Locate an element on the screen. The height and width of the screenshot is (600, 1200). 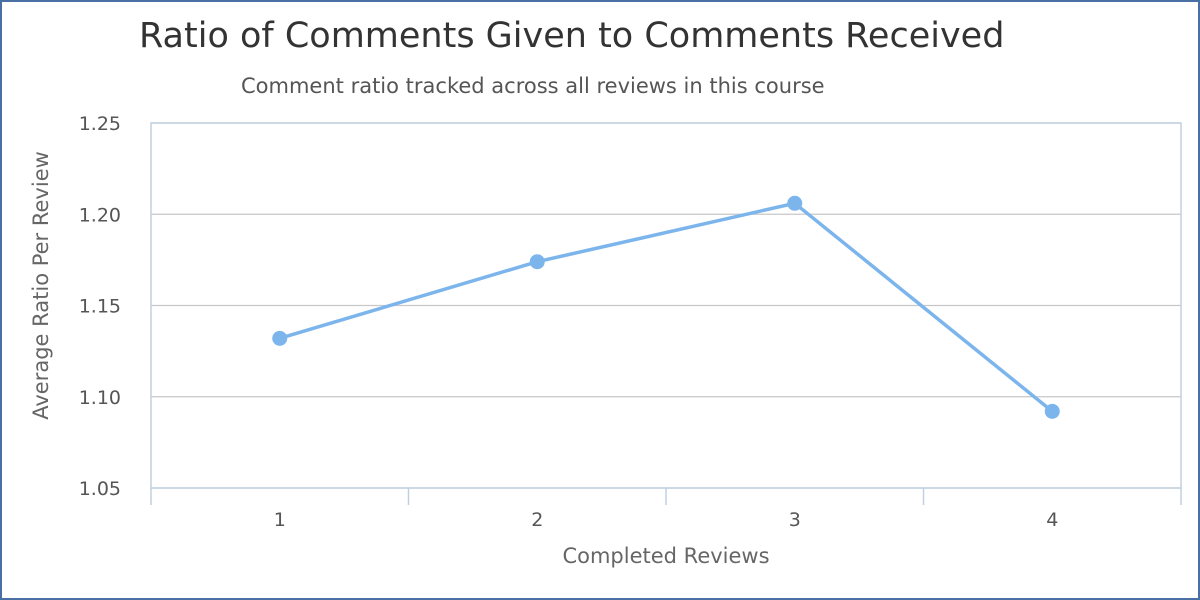
y-tick-label: 1.15 is located at coordinates (100, 307).